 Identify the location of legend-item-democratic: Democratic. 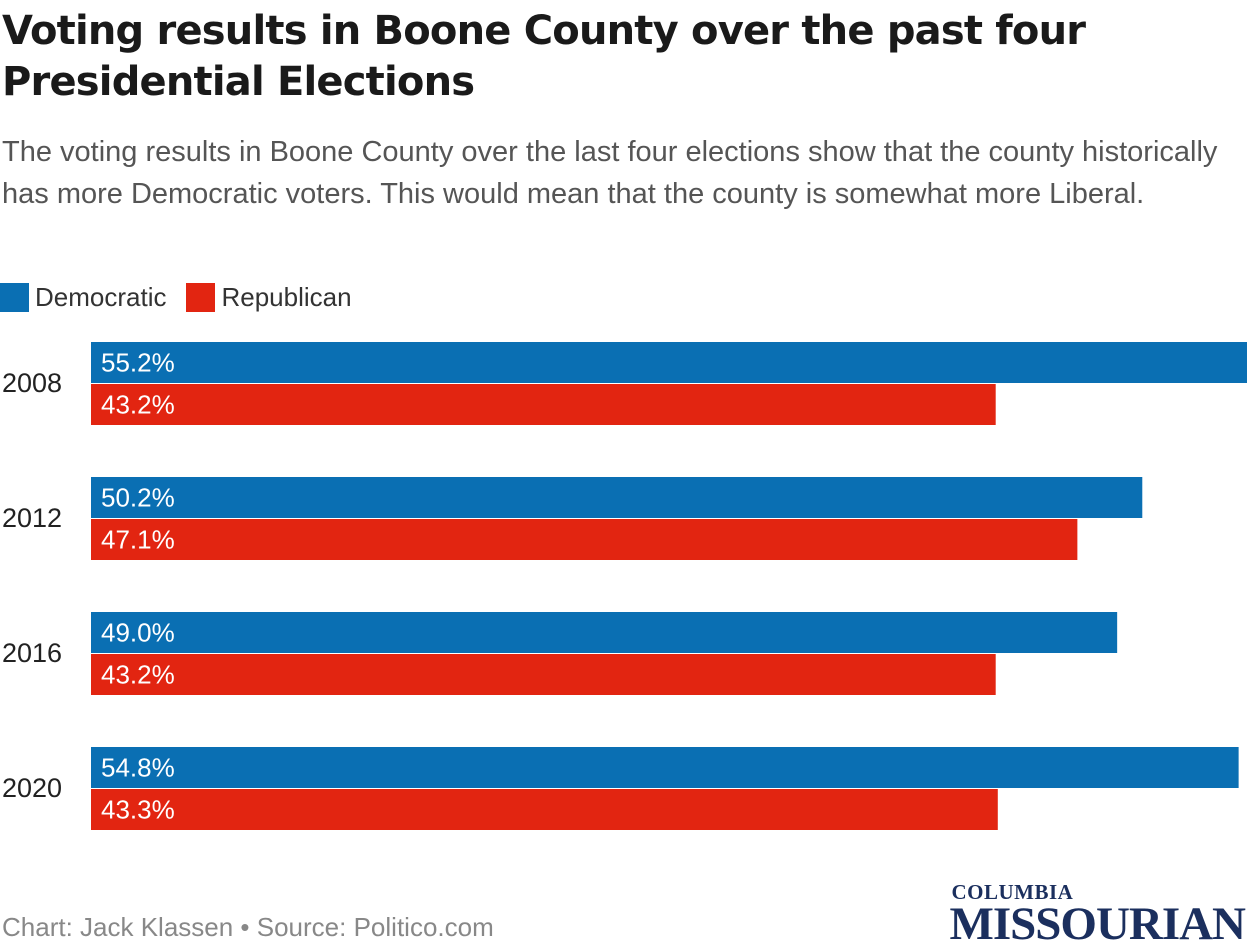
(83, 297).